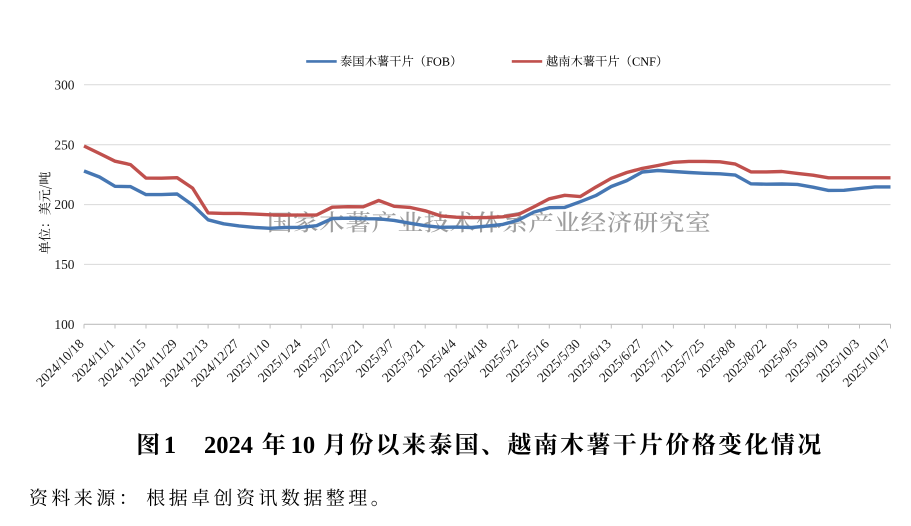 Image resolution: width=911 pixels, height=526 pixels. I want to click on svg-text: 150, so click(64, 264).